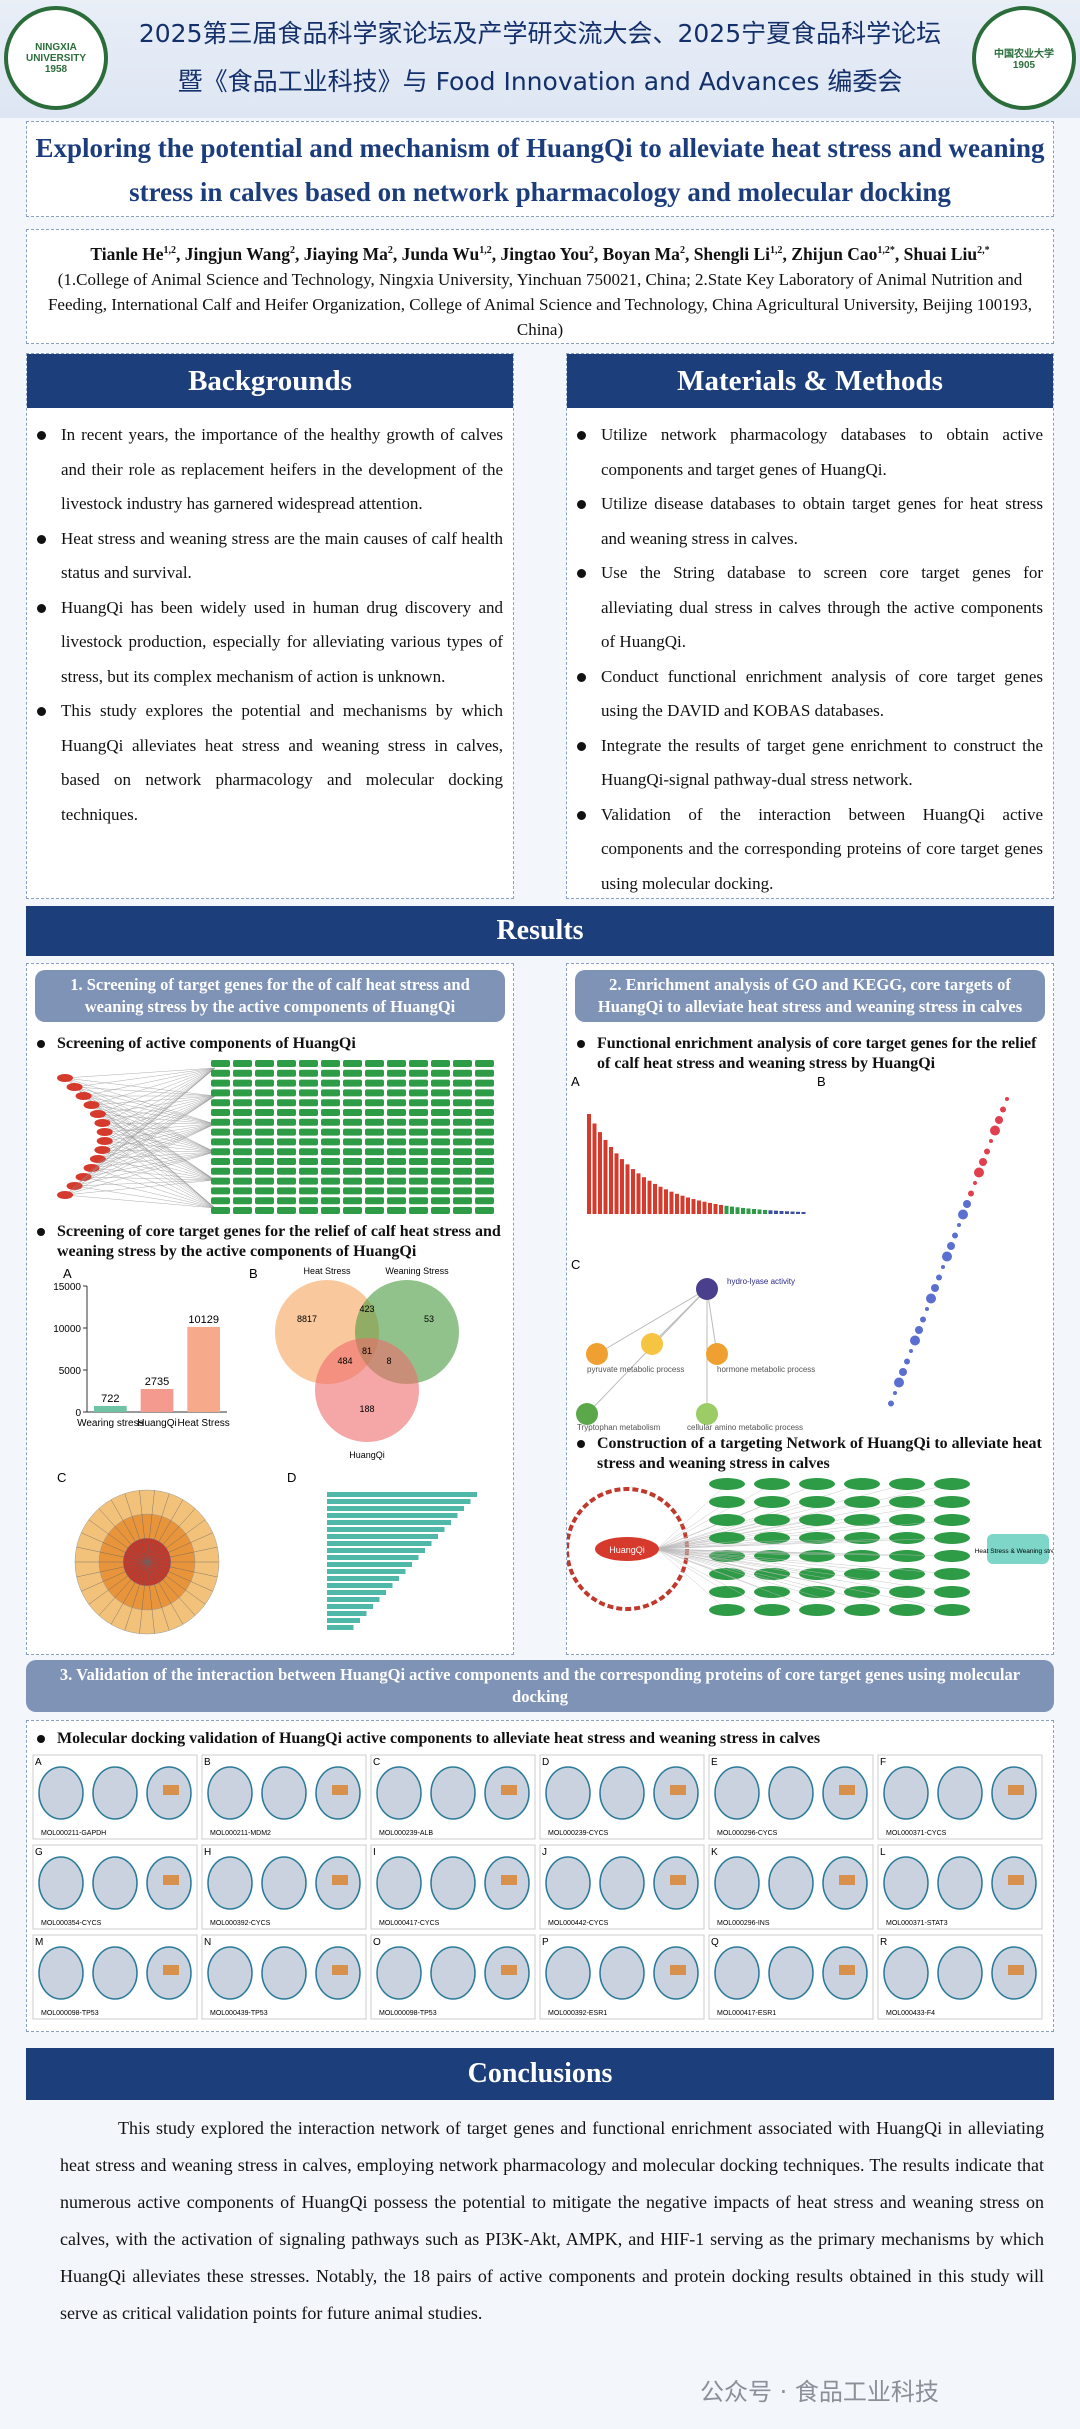  I want to click on panel-label: D, so click(545, 1762).